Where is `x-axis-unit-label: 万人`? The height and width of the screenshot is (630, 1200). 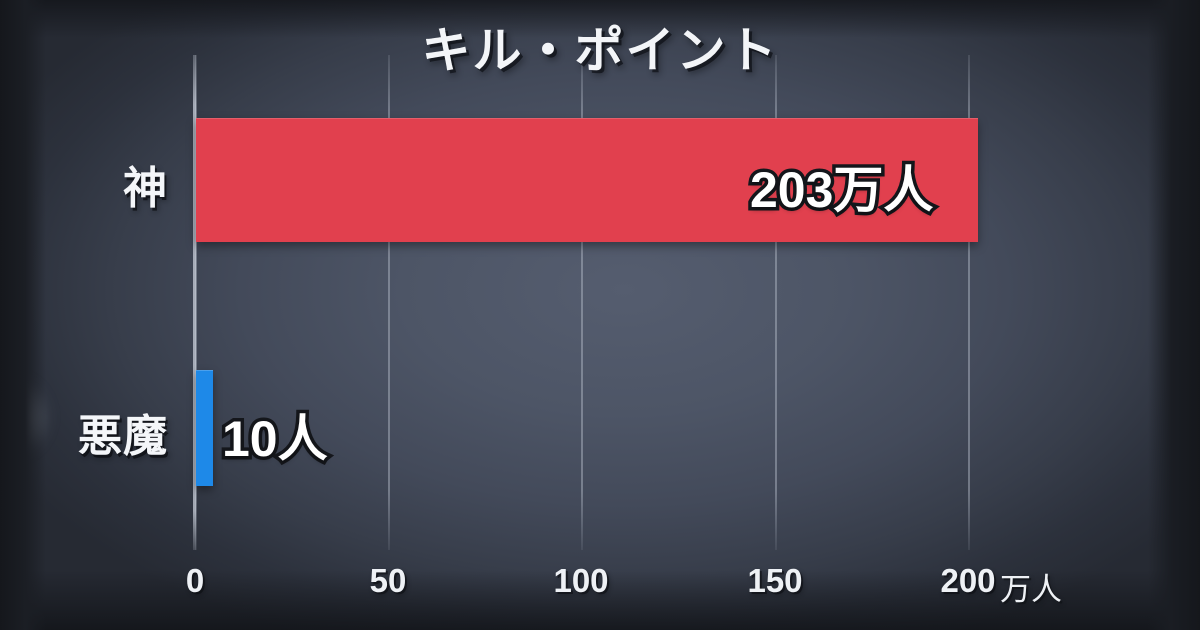 x-axis-unit-label: 万人 is located at coordinates (1031, 589).